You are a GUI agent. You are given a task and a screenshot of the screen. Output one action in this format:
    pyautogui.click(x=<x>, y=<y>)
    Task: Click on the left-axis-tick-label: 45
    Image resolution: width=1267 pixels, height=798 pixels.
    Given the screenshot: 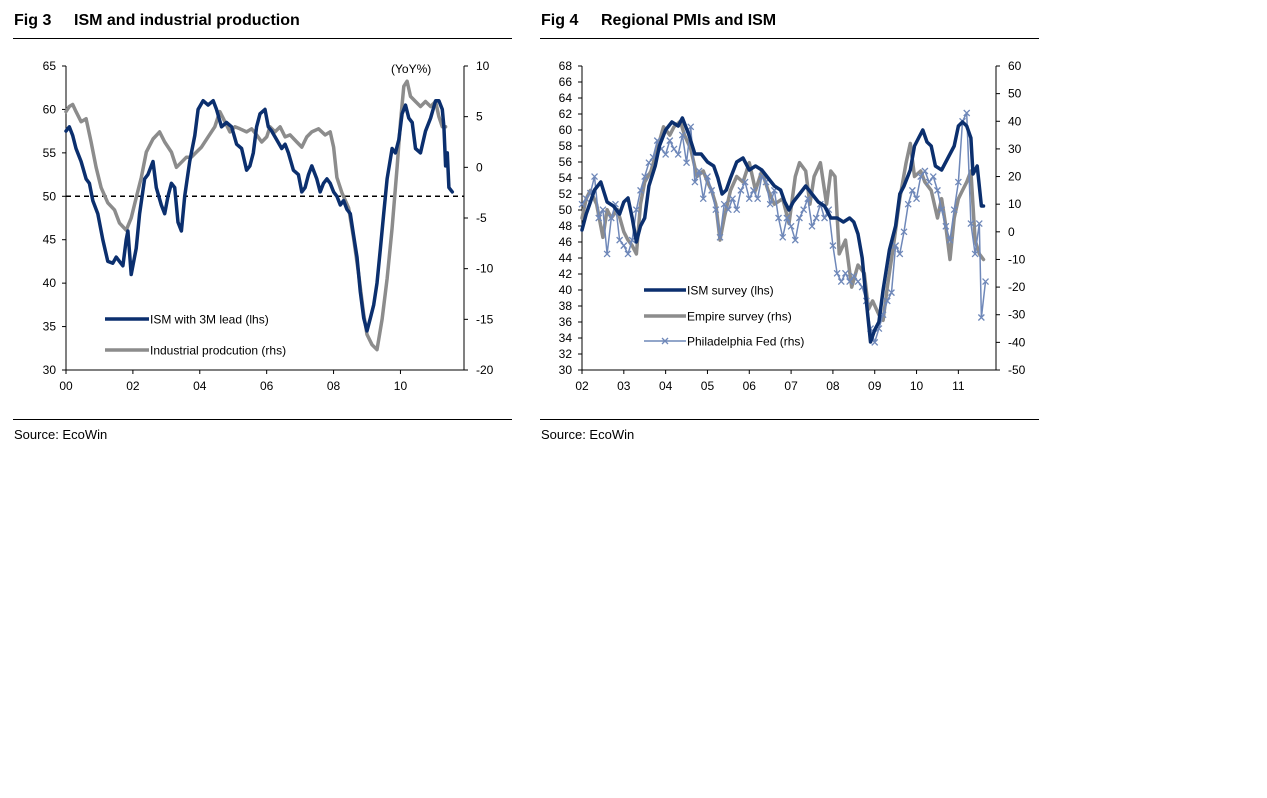 What is the action you would take?
    pyautogui.click(x=50, y=240)
    